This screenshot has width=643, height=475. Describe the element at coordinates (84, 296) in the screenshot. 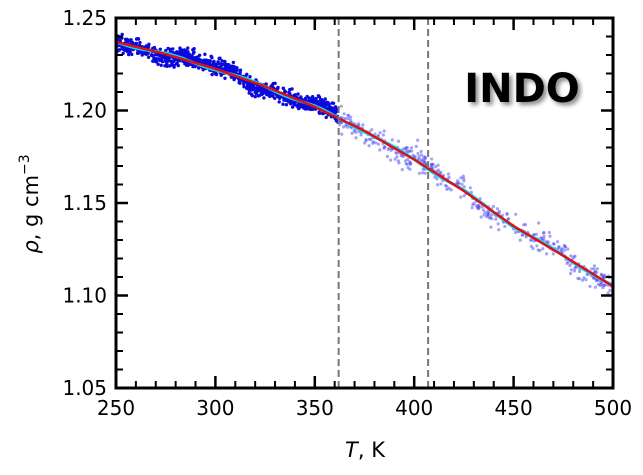

I see `y-tick-label: 1.10` at that location.